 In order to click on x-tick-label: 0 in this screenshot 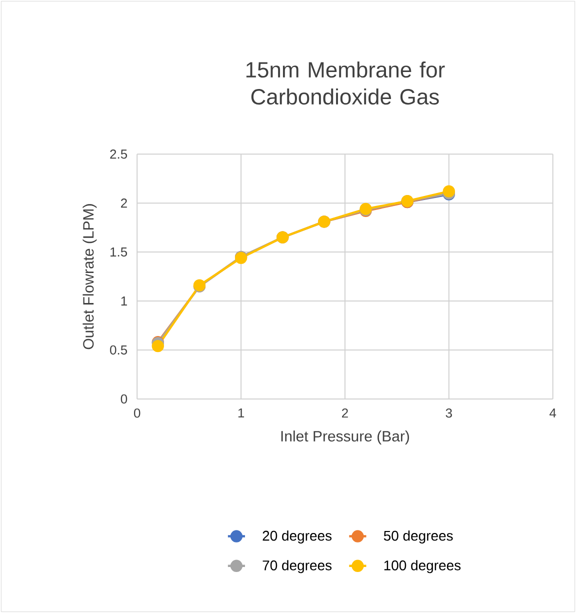, I will do `click(137, 413)`.